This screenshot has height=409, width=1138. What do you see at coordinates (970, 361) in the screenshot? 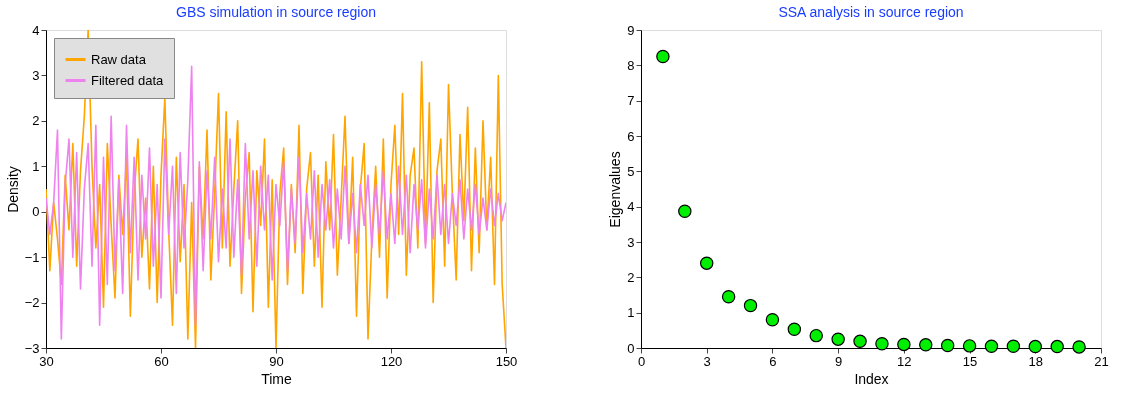
I see `x-tick-label: 15` at bounding box center [970, 361].